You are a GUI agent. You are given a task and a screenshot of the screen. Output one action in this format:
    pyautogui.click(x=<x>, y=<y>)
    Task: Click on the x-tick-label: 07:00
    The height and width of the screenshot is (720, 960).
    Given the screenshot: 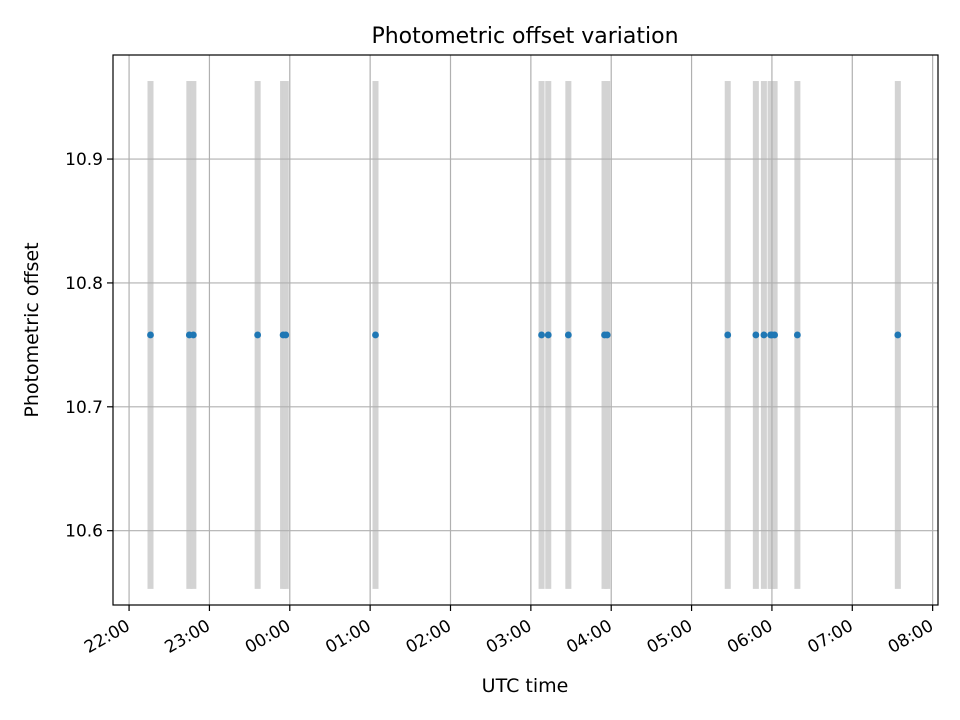 What is the action you would take?
    pyautogui.click(x=830, y=637)
    